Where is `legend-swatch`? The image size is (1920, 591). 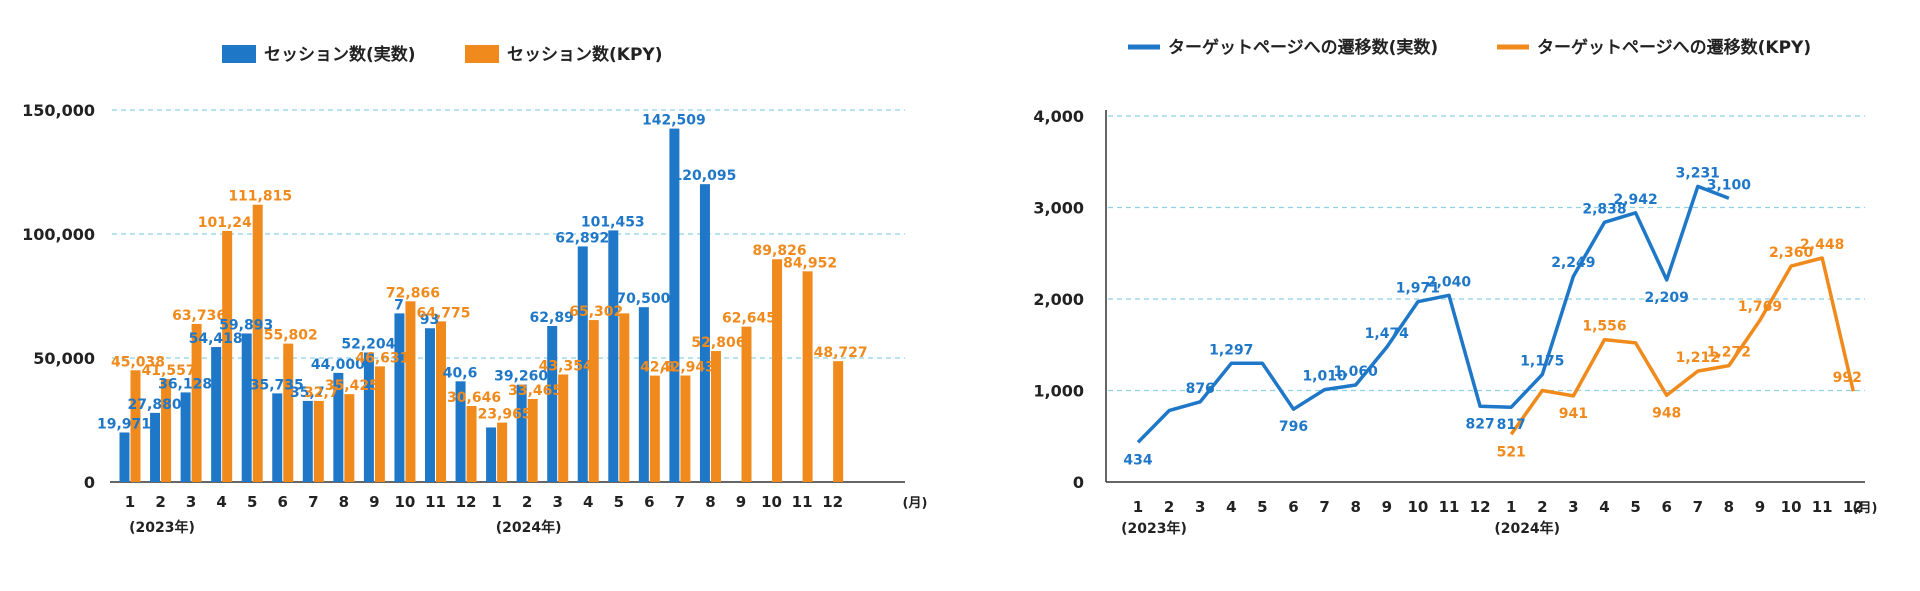
legend-swatch is located at coordinates (482, 54).